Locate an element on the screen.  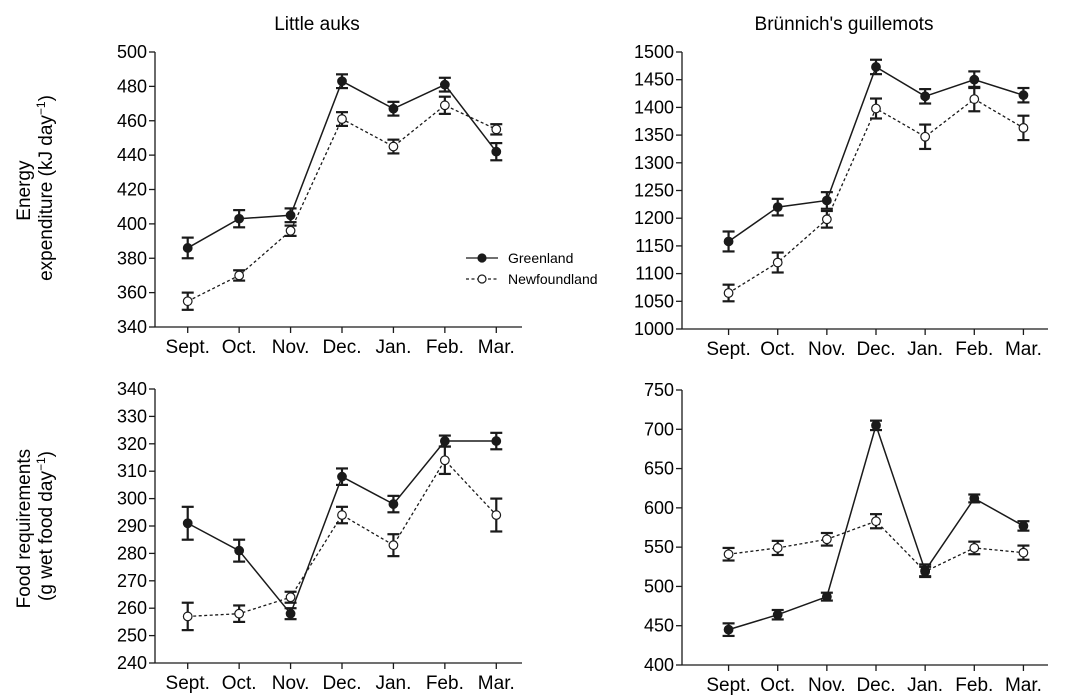
y-tick-label: 380 is located at coordinates (132, 258).